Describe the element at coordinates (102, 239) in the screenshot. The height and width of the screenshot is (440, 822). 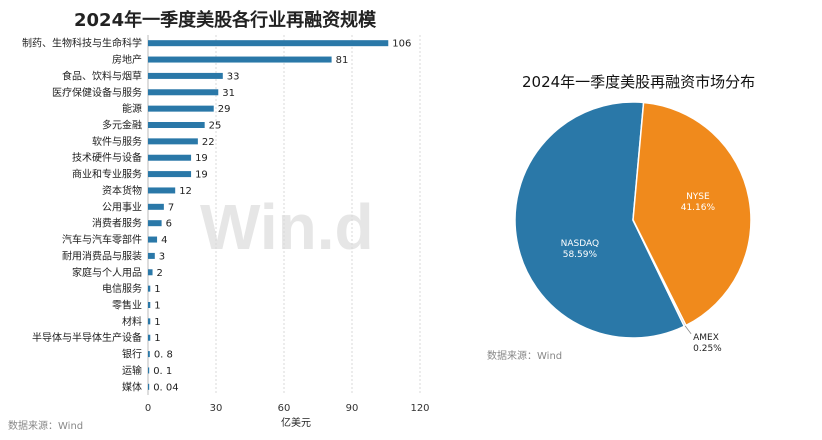
I see `category-label: 汽车与汽车零部件` at that location.